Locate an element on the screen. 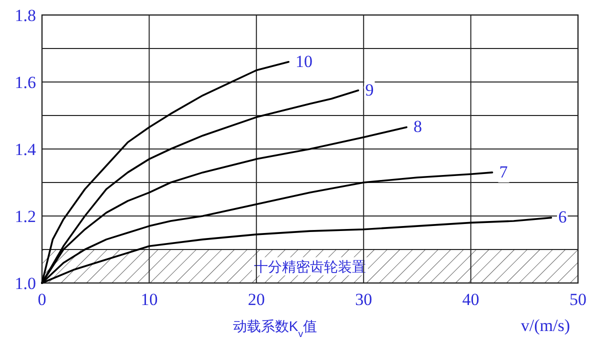  x-tick-label: 20 is located at coordinates (256, 299).